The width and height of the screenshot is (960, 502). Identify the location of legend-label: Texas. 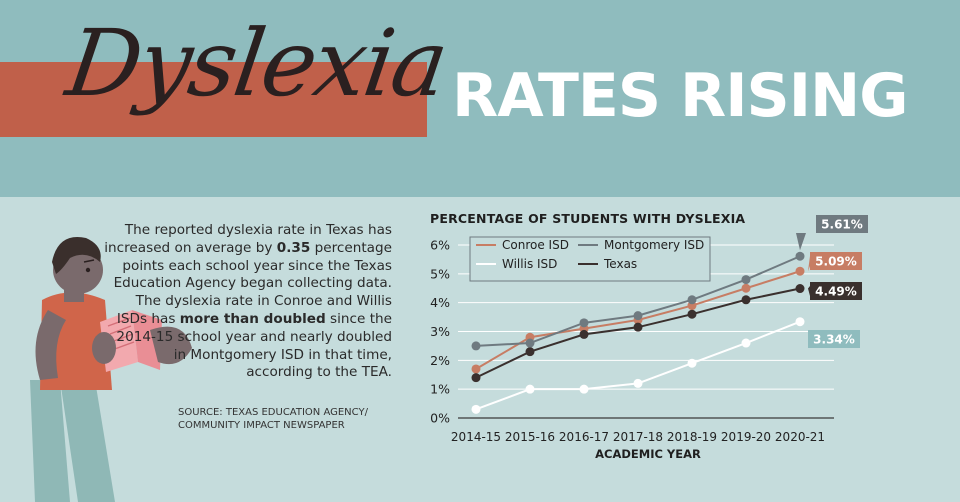
(620, 264).